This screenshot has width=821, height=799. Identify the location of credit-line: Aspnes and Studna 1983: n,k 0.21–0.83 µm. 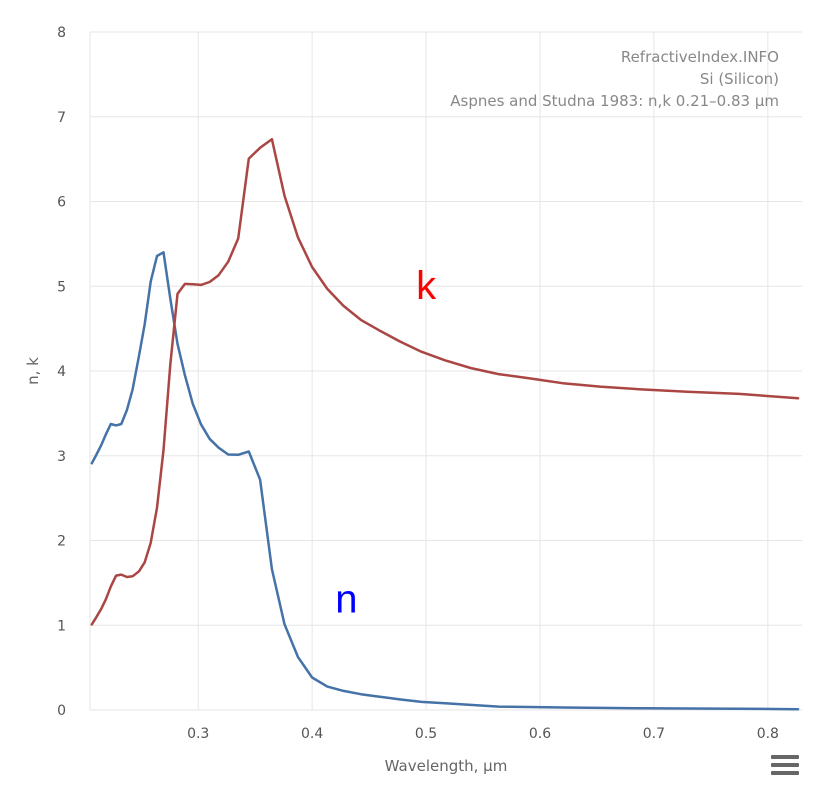
(614, 101).